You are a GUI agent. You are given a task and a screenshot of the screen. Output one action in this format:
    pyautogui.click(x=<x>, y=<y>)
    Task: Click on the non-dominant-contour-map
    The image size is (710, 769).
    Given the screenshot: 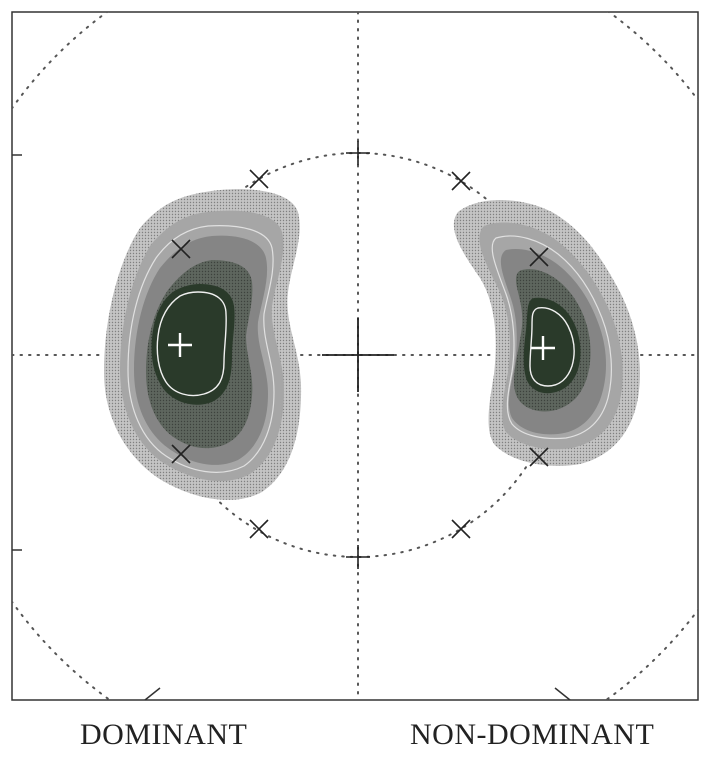 What is the action you would take?
    pyautogui.click(x=546, y=333)
    